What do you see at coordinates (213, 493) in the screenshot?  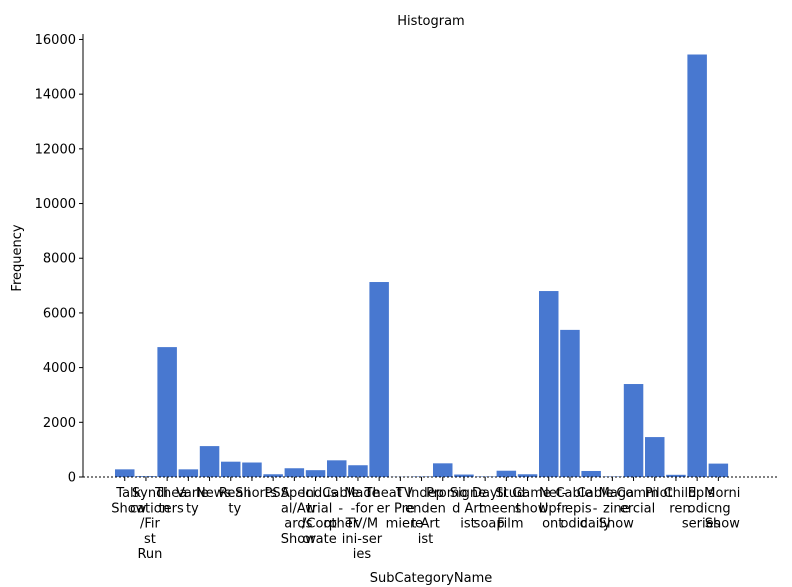 I see `x-tick-label-4: News` at bounding box center [213, 493].